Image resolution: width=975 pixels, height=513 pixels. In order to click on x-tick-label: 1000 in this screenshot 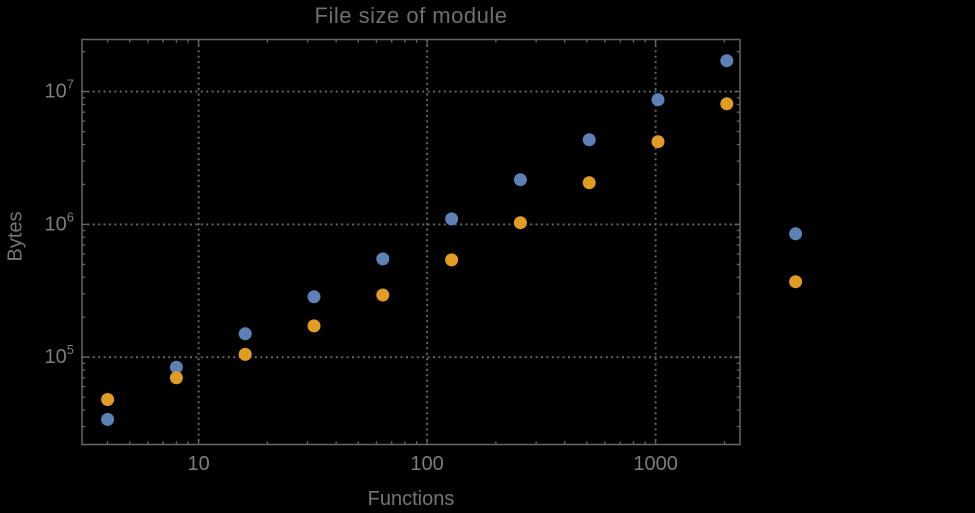, I will do `click(655, 464)`.